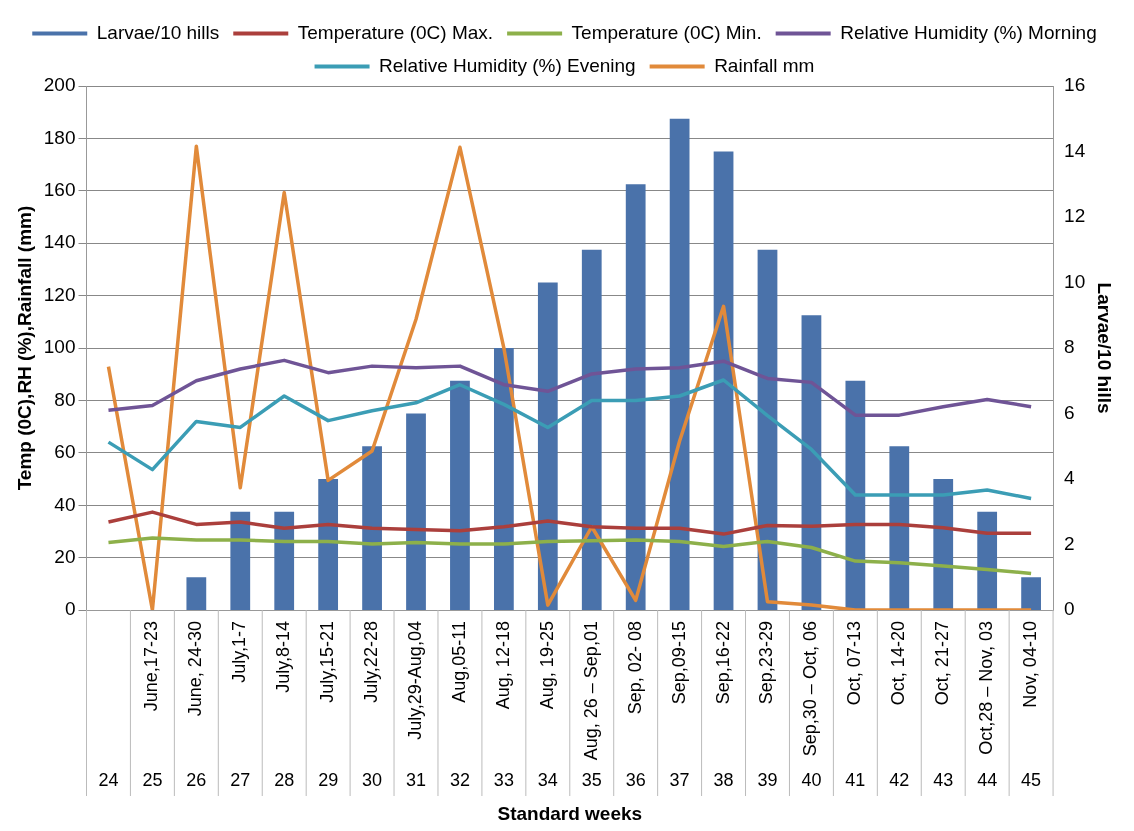 This screenshot has height=831, width=1134. What do you see at coordinates (152, 779) in the screenshot?
I see `text: 25` at bounding box center [152, 779].